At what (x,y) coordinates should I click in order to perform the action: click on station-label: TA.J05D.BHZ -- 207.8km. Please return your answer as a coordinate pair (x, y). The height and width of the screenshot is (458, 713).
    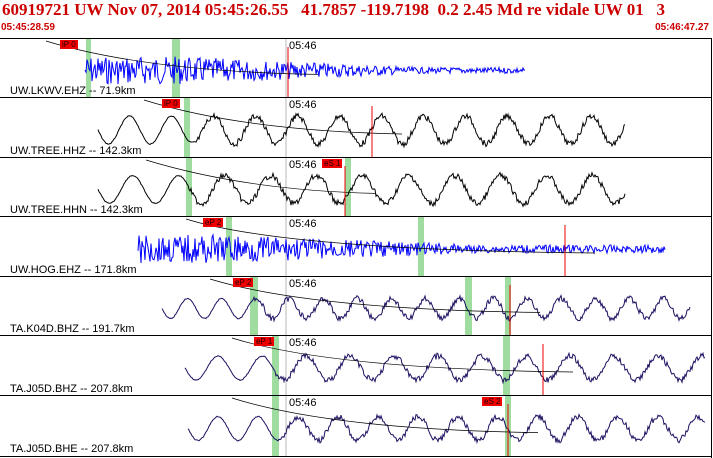
    Looking at the image, I should click on (71, 389).